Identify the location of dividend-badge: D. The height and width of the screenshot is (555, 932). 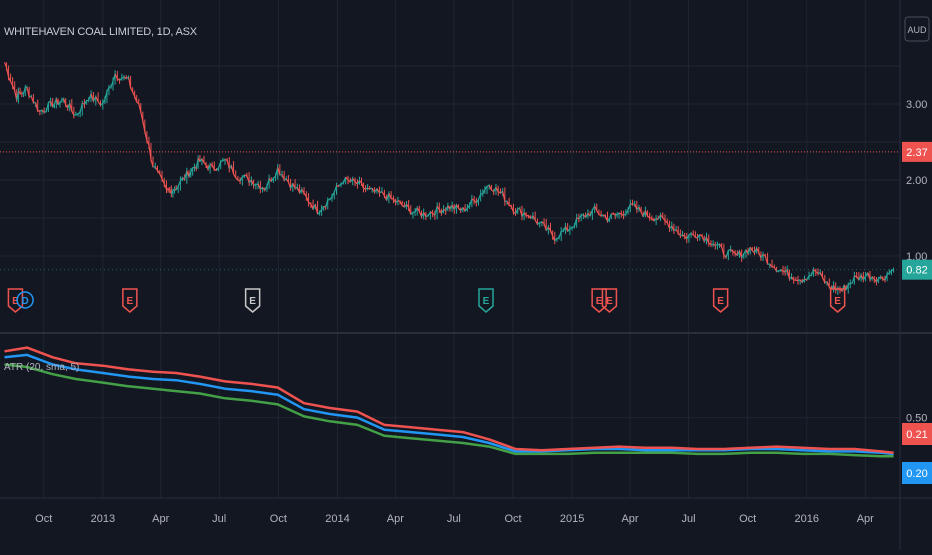
(25, 300).